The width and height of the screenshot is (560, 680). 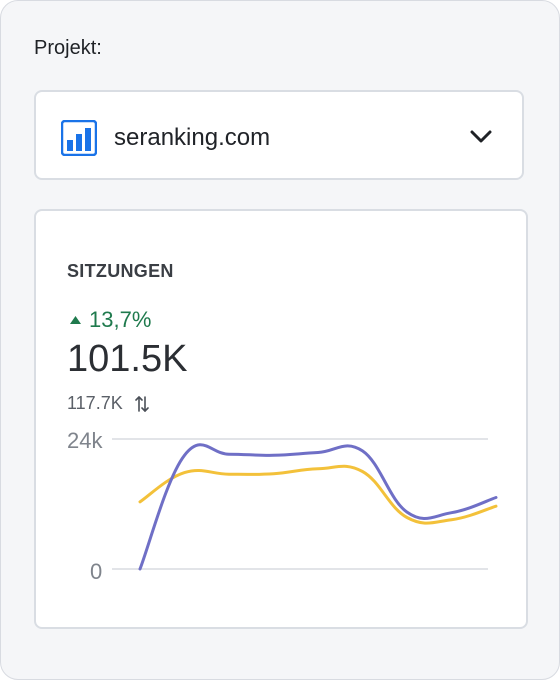 I want to click on project-label: Projekt:, so click(x=68, y=48).